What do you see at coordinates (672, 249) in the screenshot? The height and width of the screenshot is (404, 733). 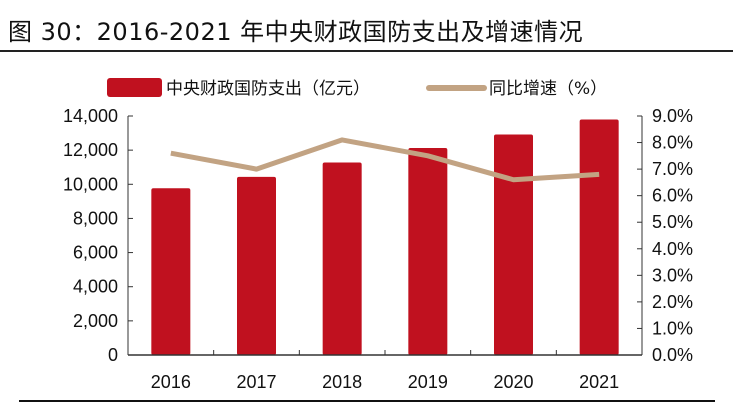 I see `right-tick-label: 4.0%` at bounding box center [672, 249].